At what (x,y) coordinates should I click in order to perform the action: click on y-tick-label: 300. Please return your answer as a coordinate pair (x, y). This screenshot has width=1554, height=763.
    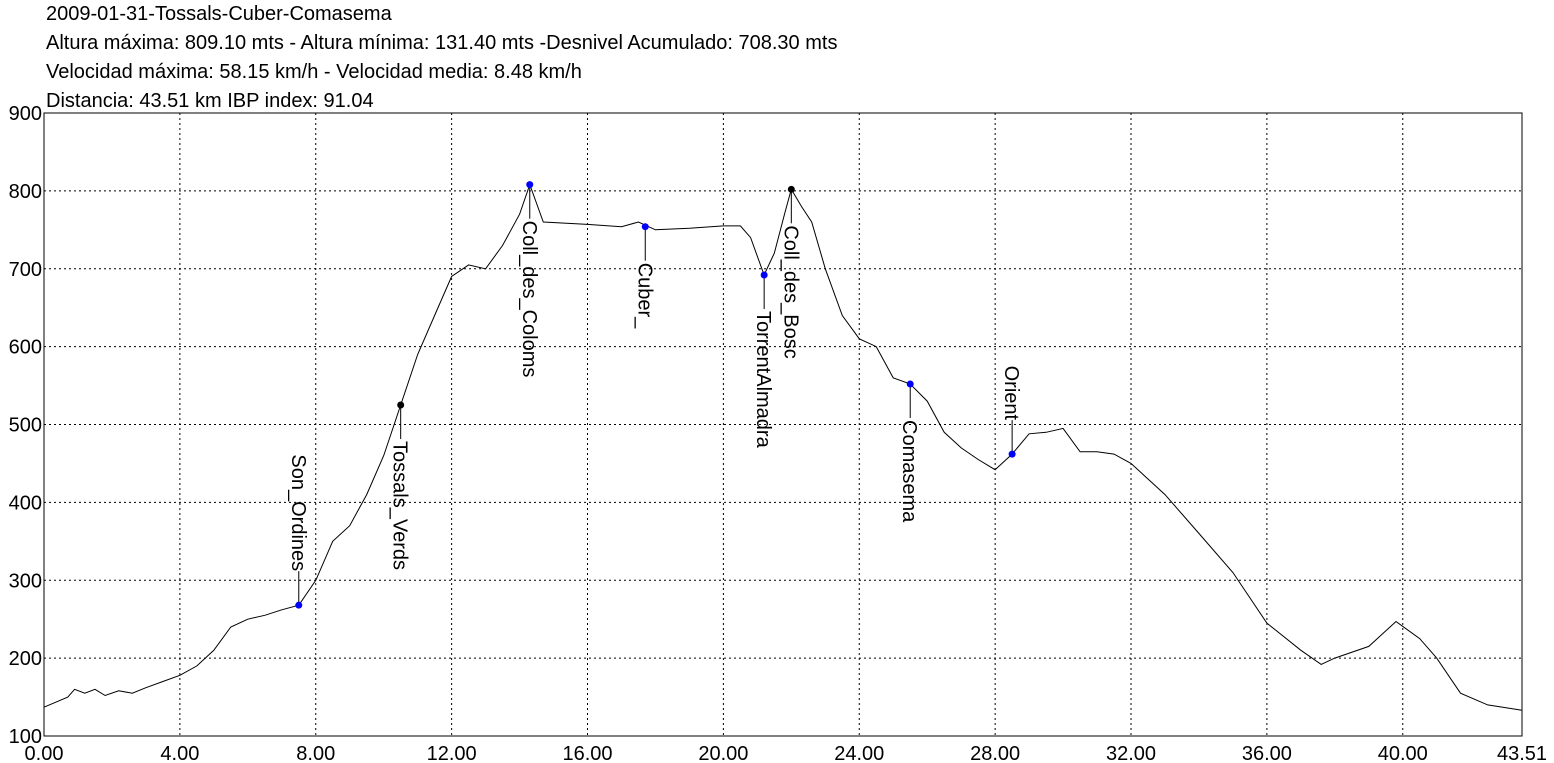
    Looking at the image, I should click on (25, 581).